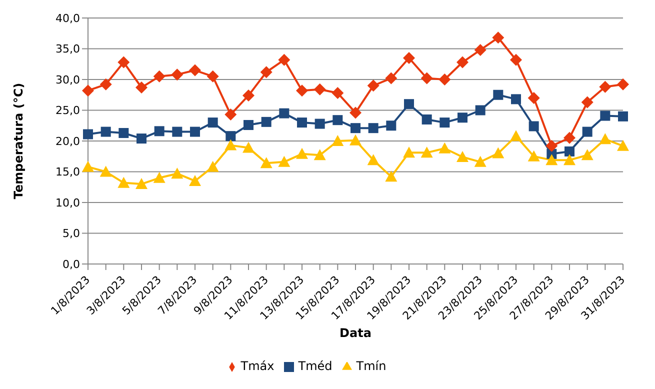 Image resolution: width=655 pixels, height=389 pixels. What do you see at coordinates (68, 172) in the screenshot?
I see `y-tick-label: 15,0` at bounding box center [68, 172].